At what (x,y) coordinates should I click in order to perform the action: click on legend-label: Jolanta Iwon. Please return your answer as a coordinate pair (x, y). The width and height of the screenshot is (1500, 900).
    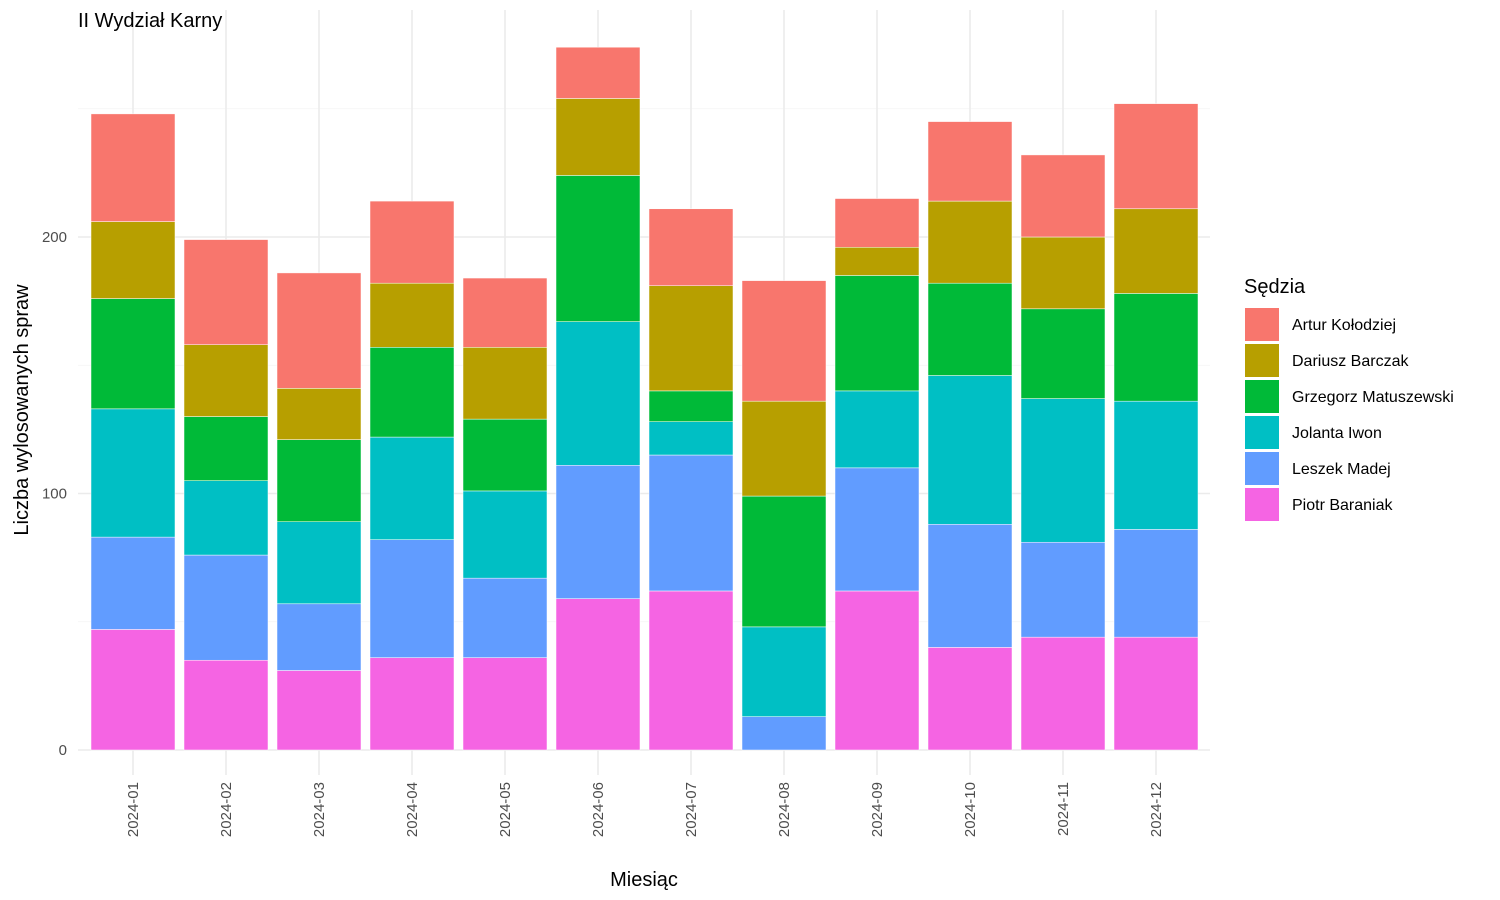
    Looking at the image, I should click on (1337, 433).